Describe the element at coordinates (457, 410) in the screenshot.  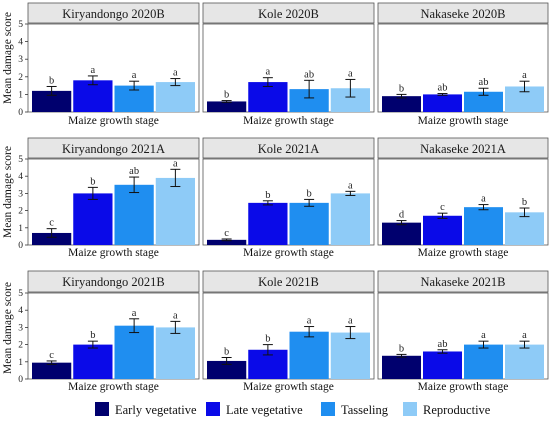
I see `legend-label: Reproductive` at that location.